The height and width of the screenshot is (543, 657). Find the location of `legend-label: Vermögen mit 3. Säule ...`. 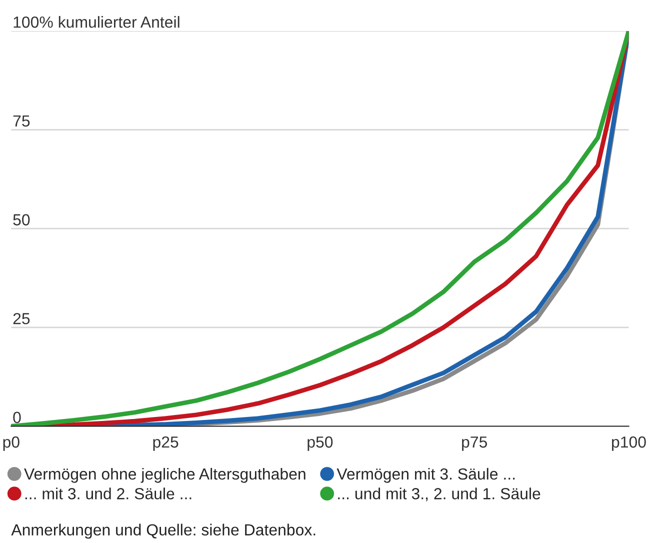

legend-label: Vermögen mit 3. Säule ... is located at coordinates (425, 475).